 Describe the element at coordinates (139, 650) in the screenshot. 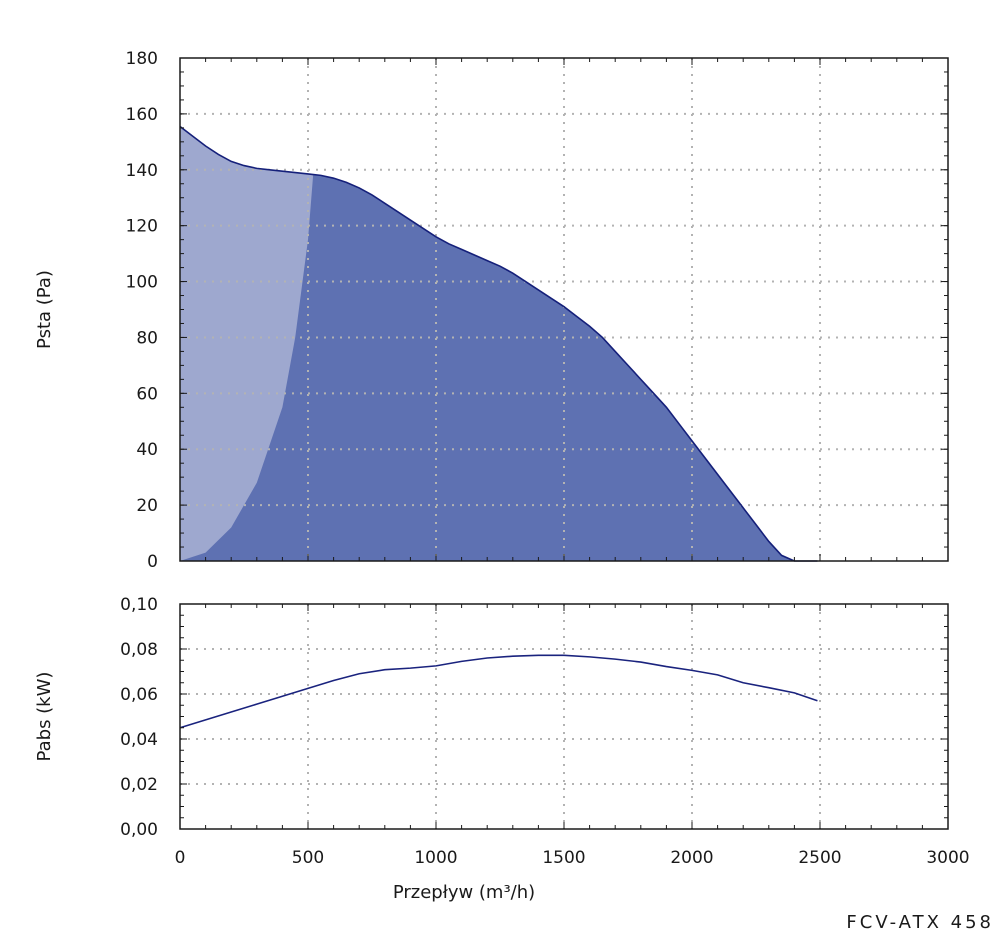

I see `y-tick-label: 0,08` at that location.